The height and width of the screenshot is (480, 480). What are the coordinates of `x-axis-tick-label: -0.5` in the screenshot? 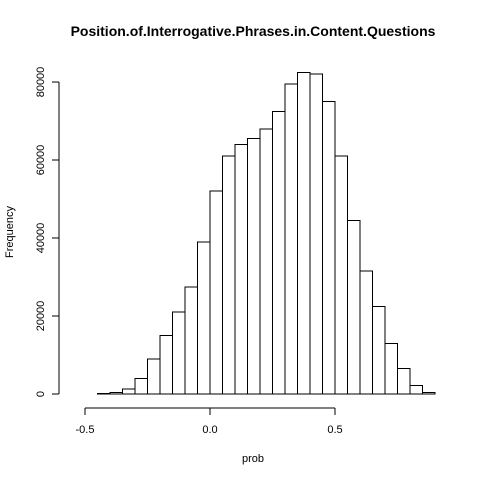 It's located at (85, 430).